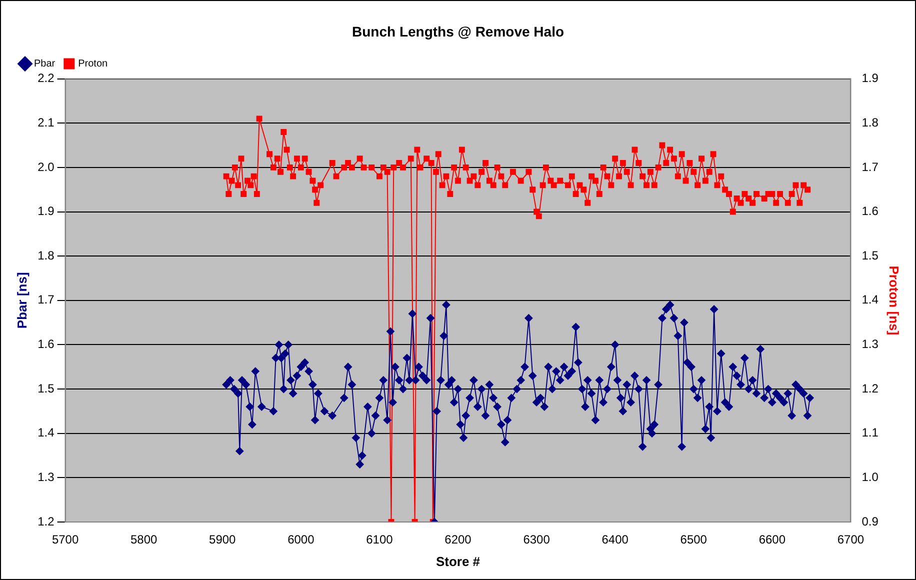 The height and width of the screenshot is (580, 916). Describe the element at coordinates (458, 539) in the screenshot. I see `x-tick-label: 6200` at that location.